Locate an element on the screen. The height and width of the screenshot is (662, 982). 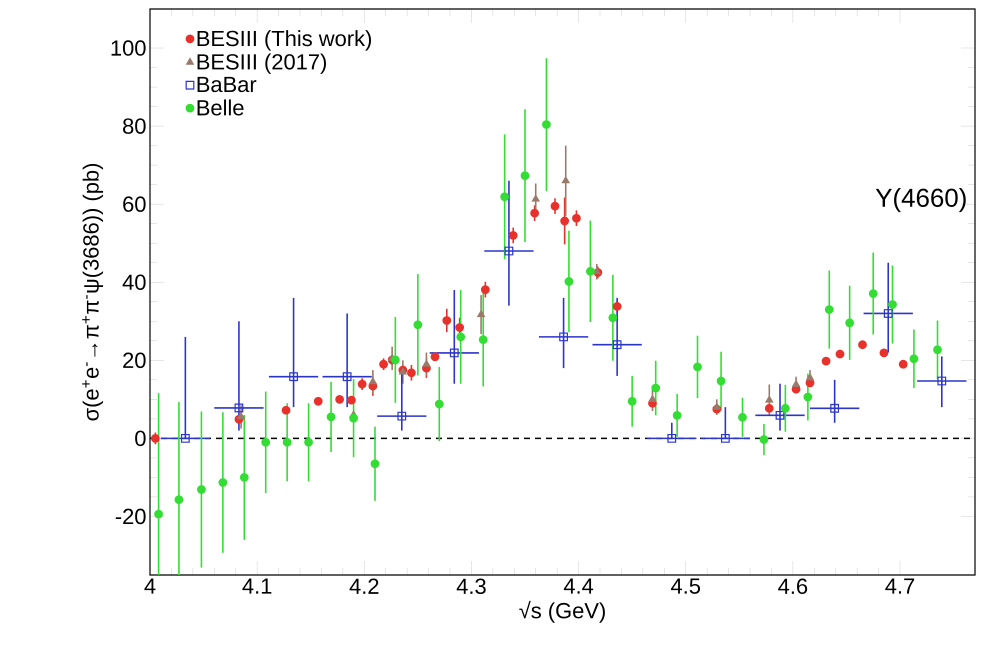
y-tick-label: 100 is located at coordinates (129, 48).